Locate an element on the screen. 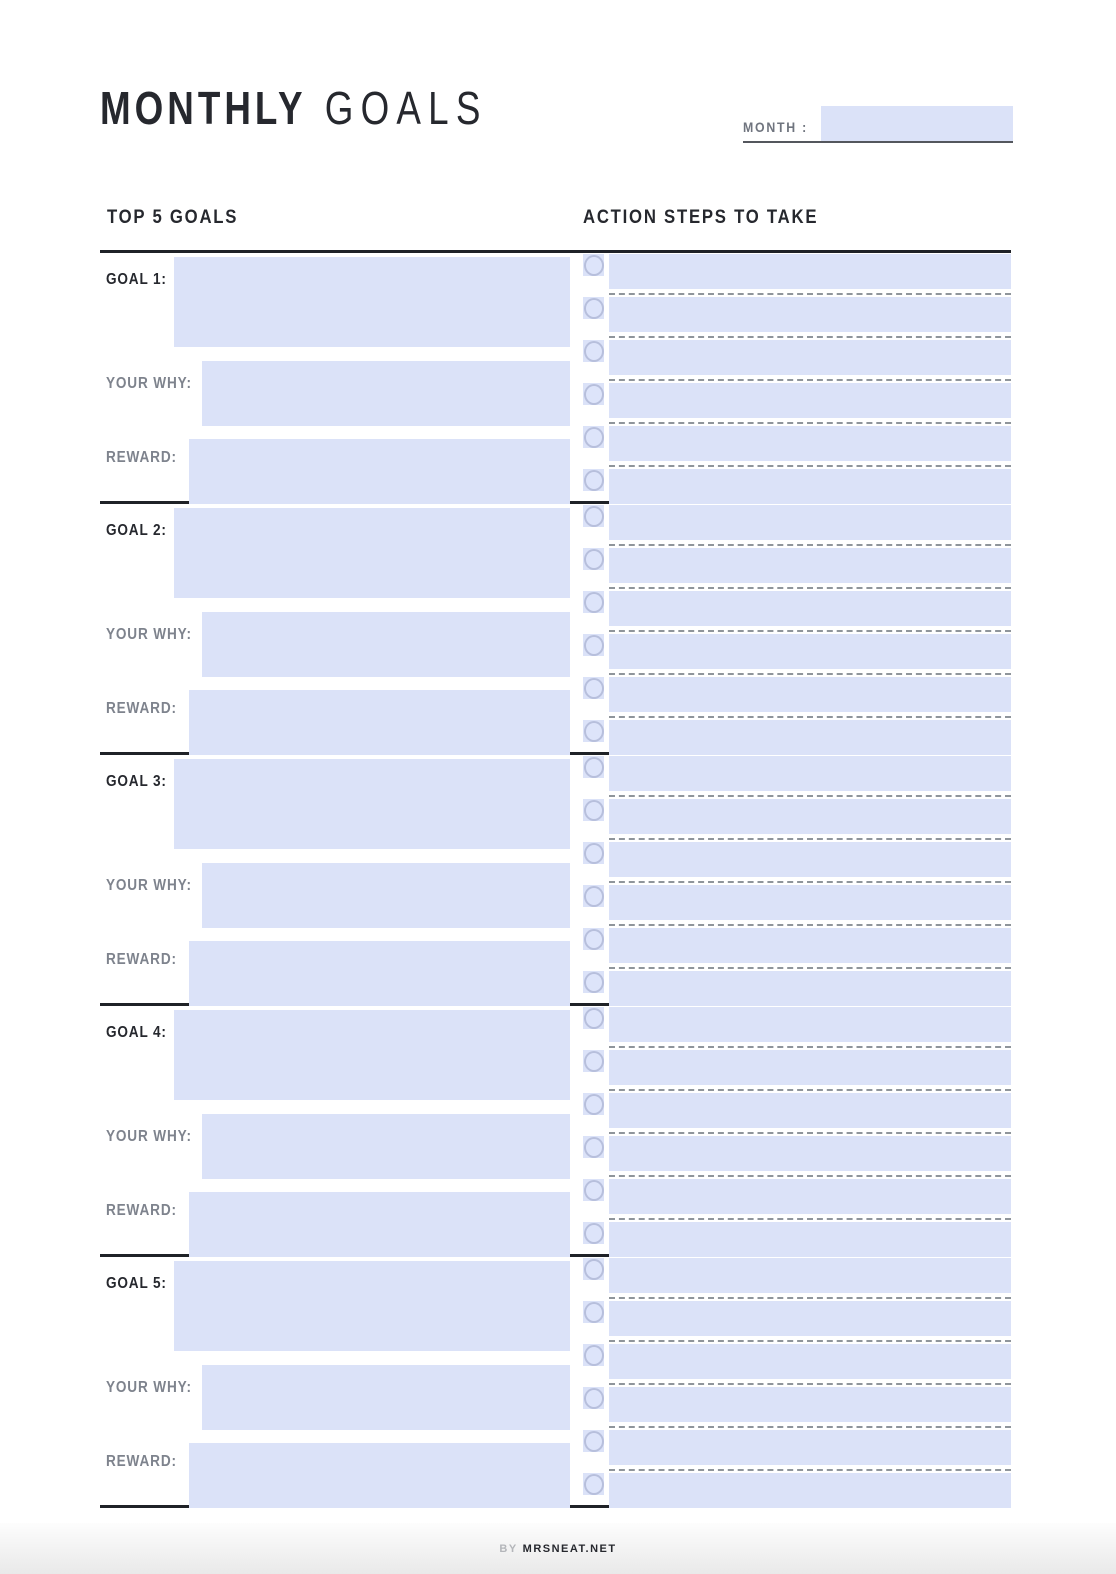 The image size is (1116, 1574). goal-field-row: GOAL 1: is located at coordinates (335, 302).